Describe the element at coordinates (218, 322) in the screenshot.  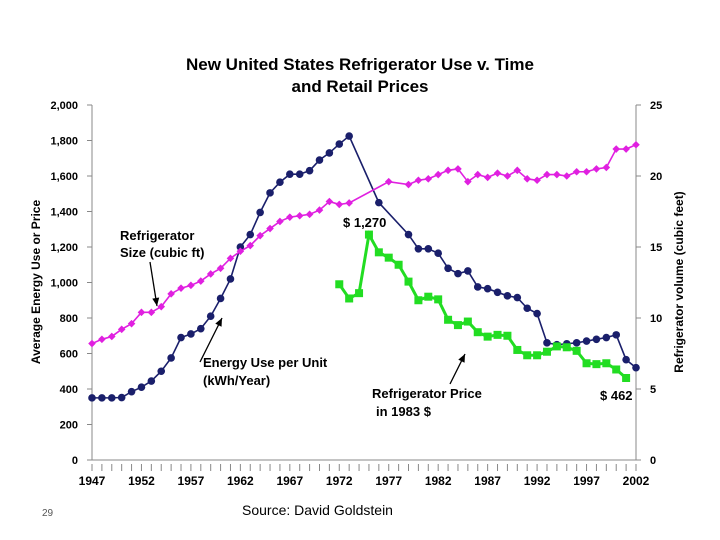
I see `energy-arrow-head` at that location.